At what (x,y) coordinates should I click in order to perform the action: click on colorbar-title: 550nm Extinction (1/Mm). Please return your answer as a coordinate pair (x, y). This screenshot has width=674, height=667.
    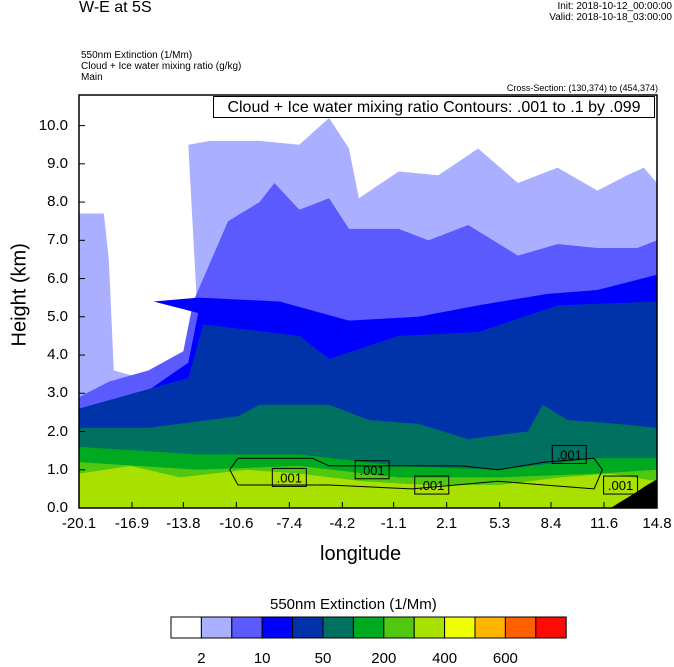
    Looking at the image, I should click on (353, 604).